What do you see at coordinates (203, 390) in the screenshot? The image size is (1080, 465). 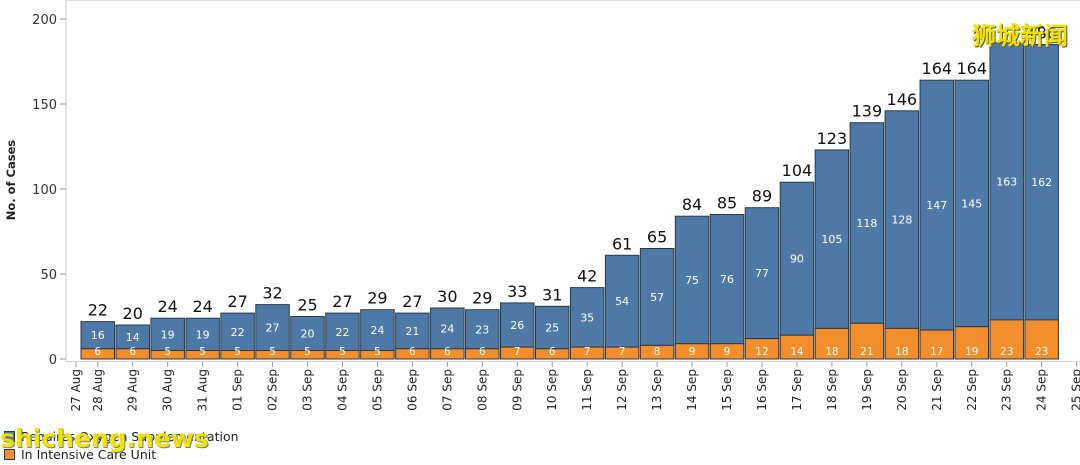 I see `x-tick-label: 31 Aug` at bounding box center [203, 390].